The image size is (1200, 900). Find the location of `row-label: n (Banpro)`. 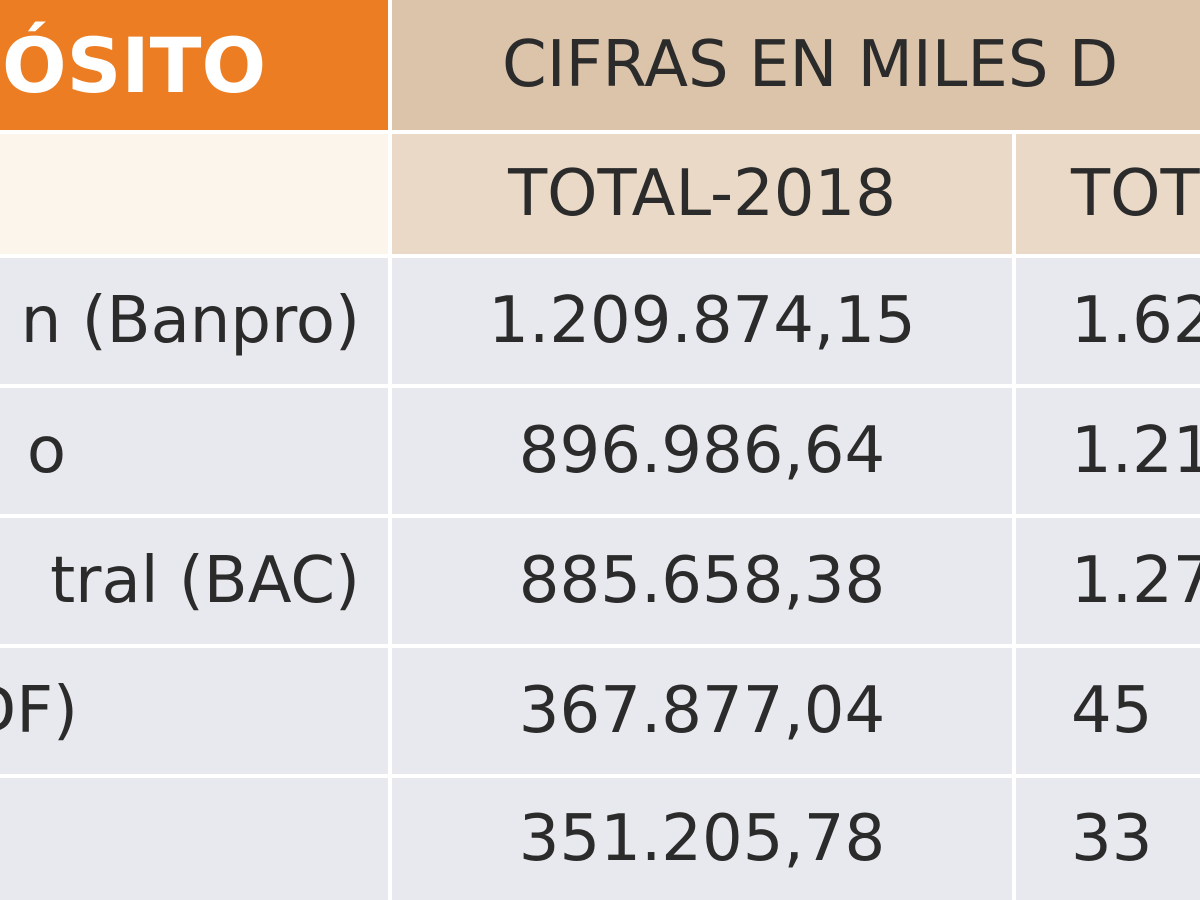

row-label: n (Banpro) is located at coordinates (194, 321).